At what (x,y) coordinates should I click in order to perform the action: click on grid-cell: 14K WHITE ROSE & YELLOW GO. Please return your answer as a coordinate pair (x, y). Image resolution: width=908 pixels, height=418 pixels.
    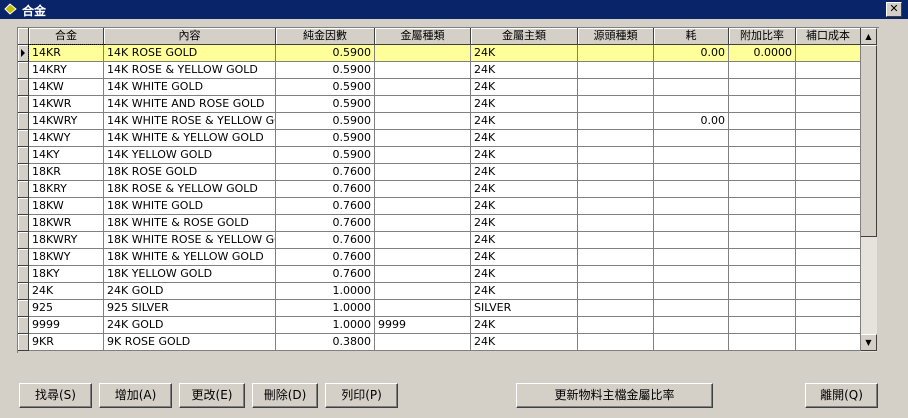
    Looking at the image, I should click on (190, 121).